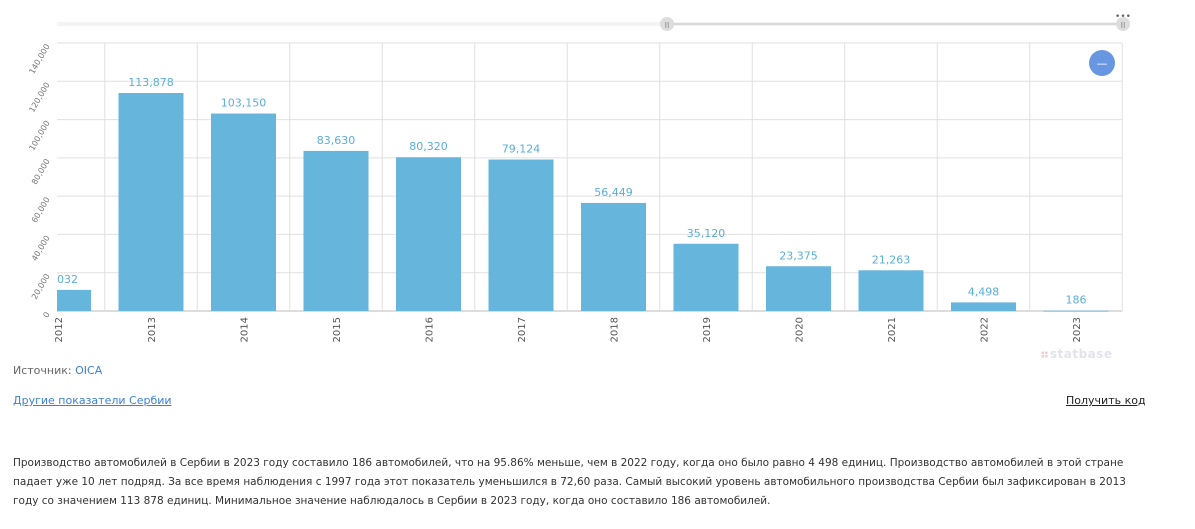 This screenshot has height=529, width=1195. I want to click on data-label: 113,878, so click(151, 82).